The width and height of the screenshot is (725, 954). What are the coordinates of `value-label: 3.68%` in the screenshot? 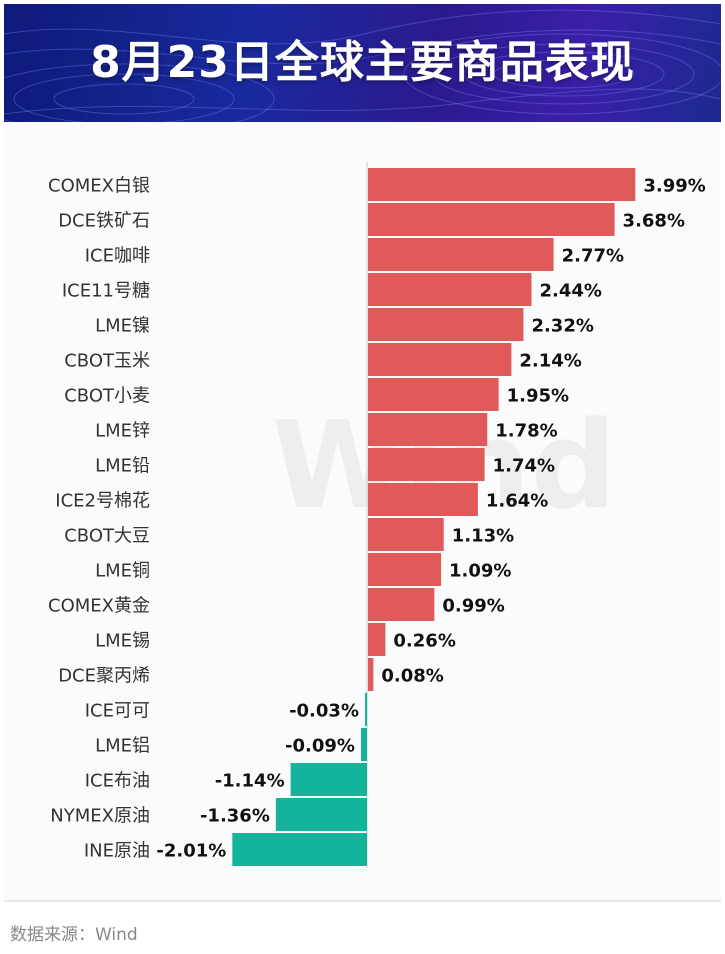 It's located at (654, 221).